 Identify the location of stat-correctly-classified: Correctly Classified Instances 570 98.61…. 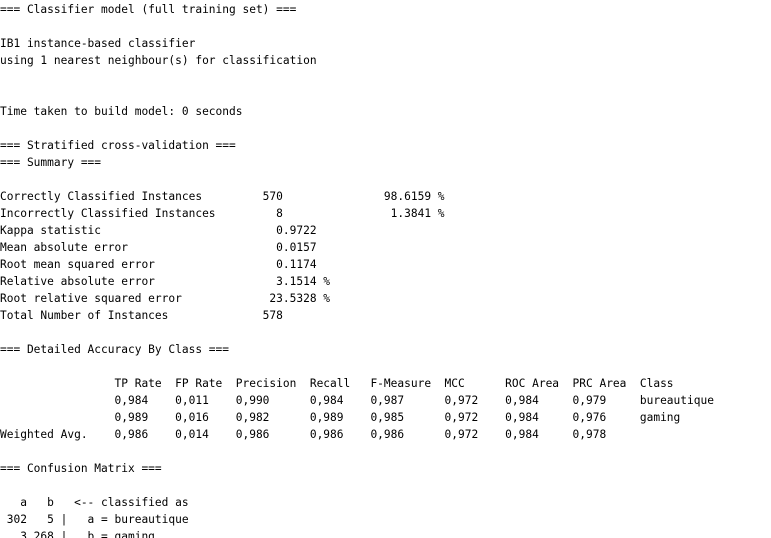
(222, 196).